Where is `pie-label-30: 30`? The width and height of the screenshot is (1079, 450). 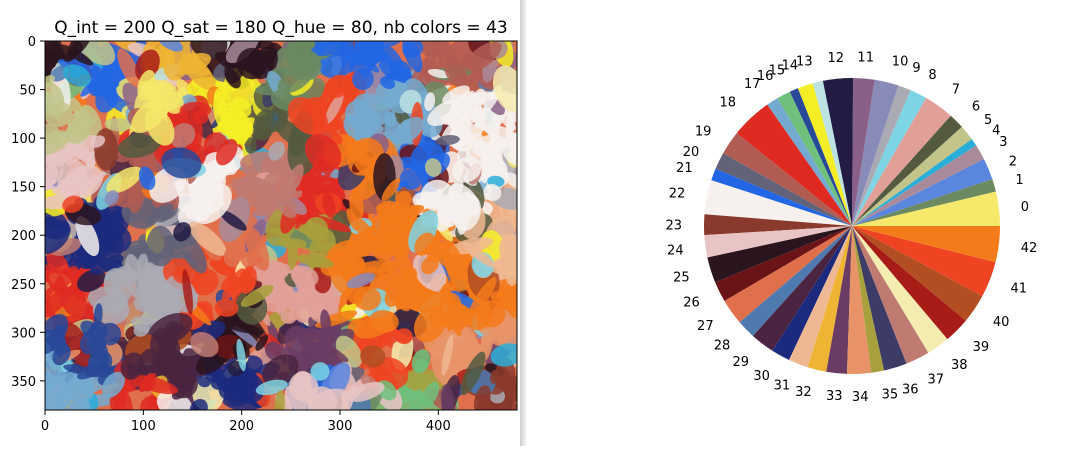
pie-label-30: 30 is located at coordinates (761, 376).